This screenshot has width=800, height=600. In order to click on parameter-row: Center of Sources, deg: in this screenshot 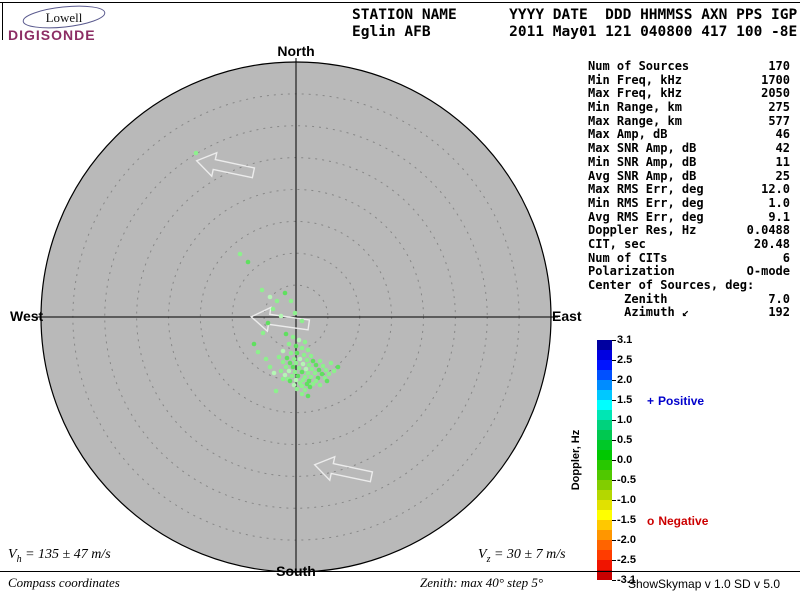, I will do `click(689, 285)`.